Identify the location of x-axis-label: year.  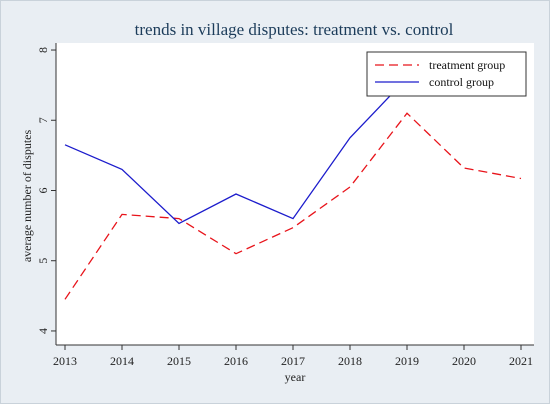
(295, 377).